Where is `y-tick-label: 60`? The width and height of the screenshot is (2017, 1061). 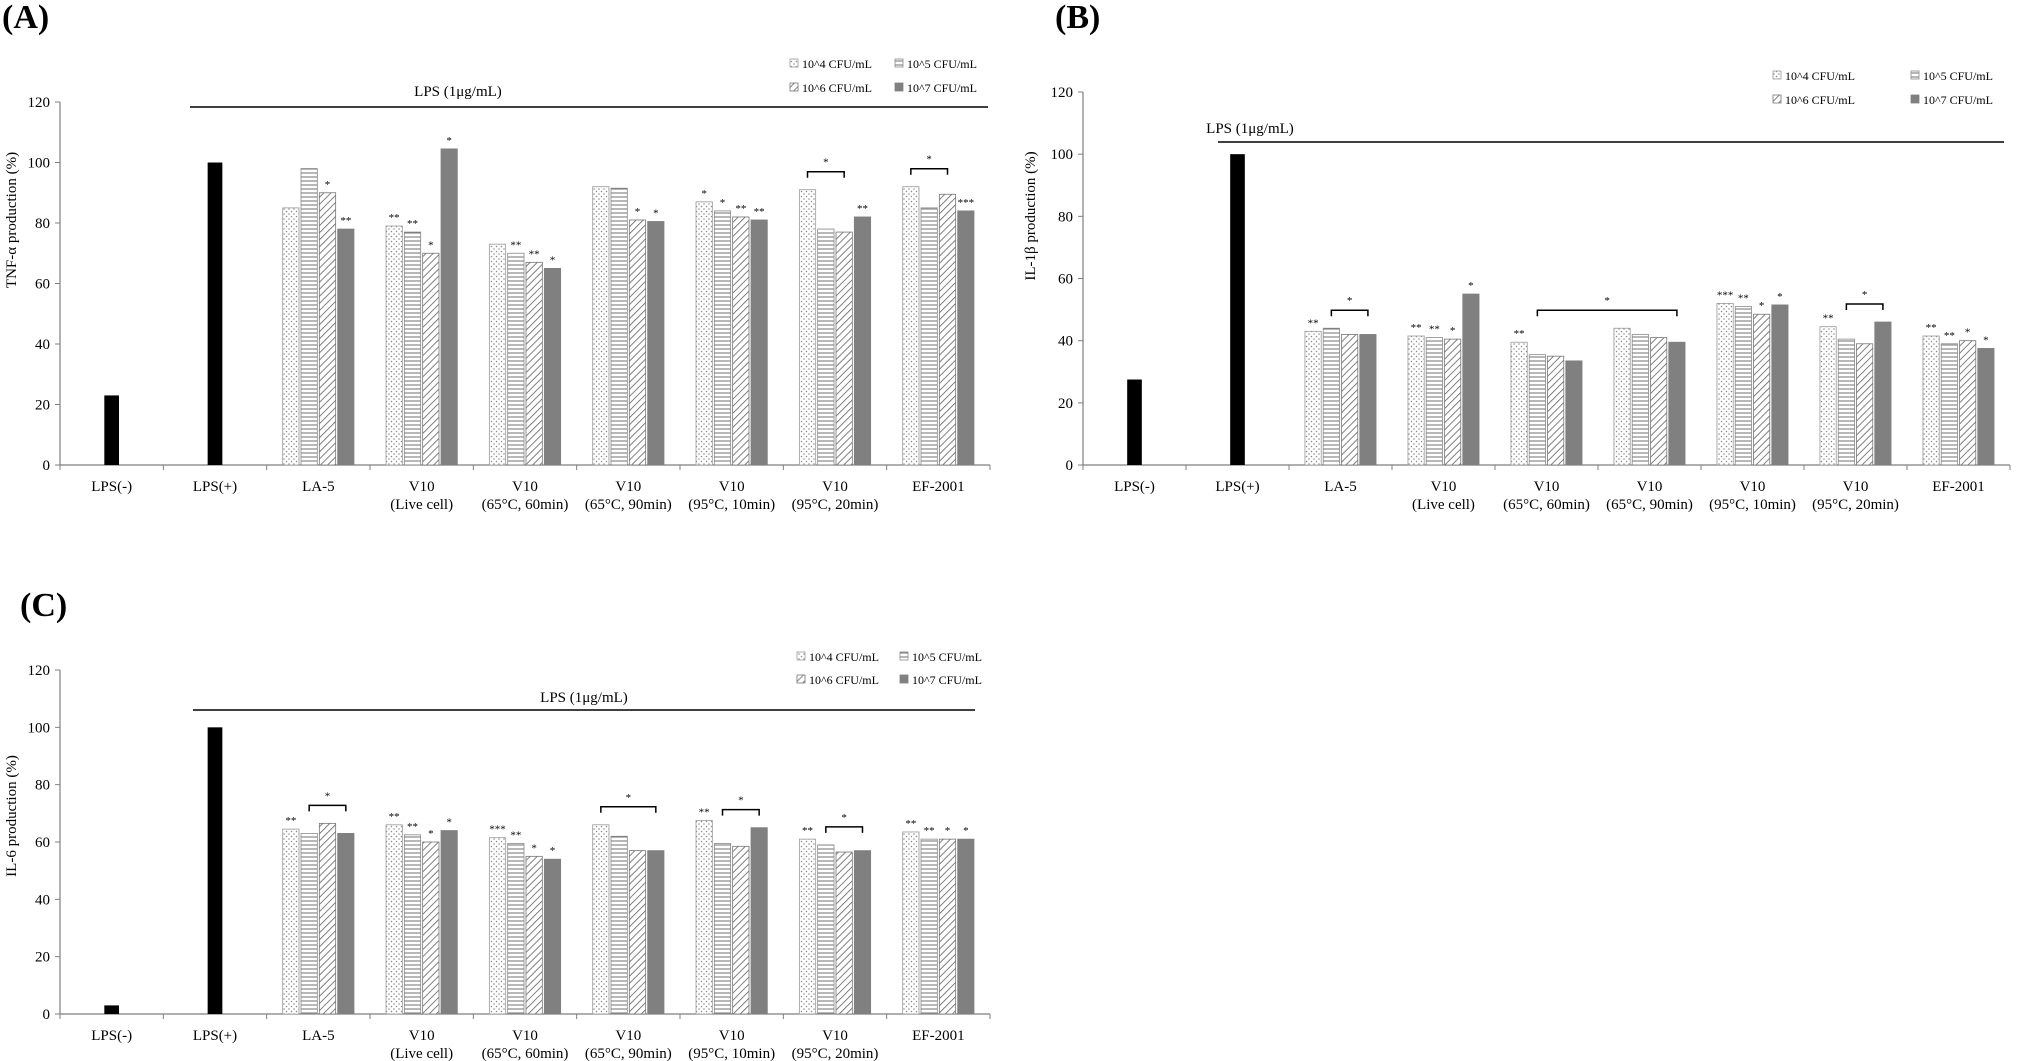
y-tick-label: 60 is located at coordinates (42, 843).